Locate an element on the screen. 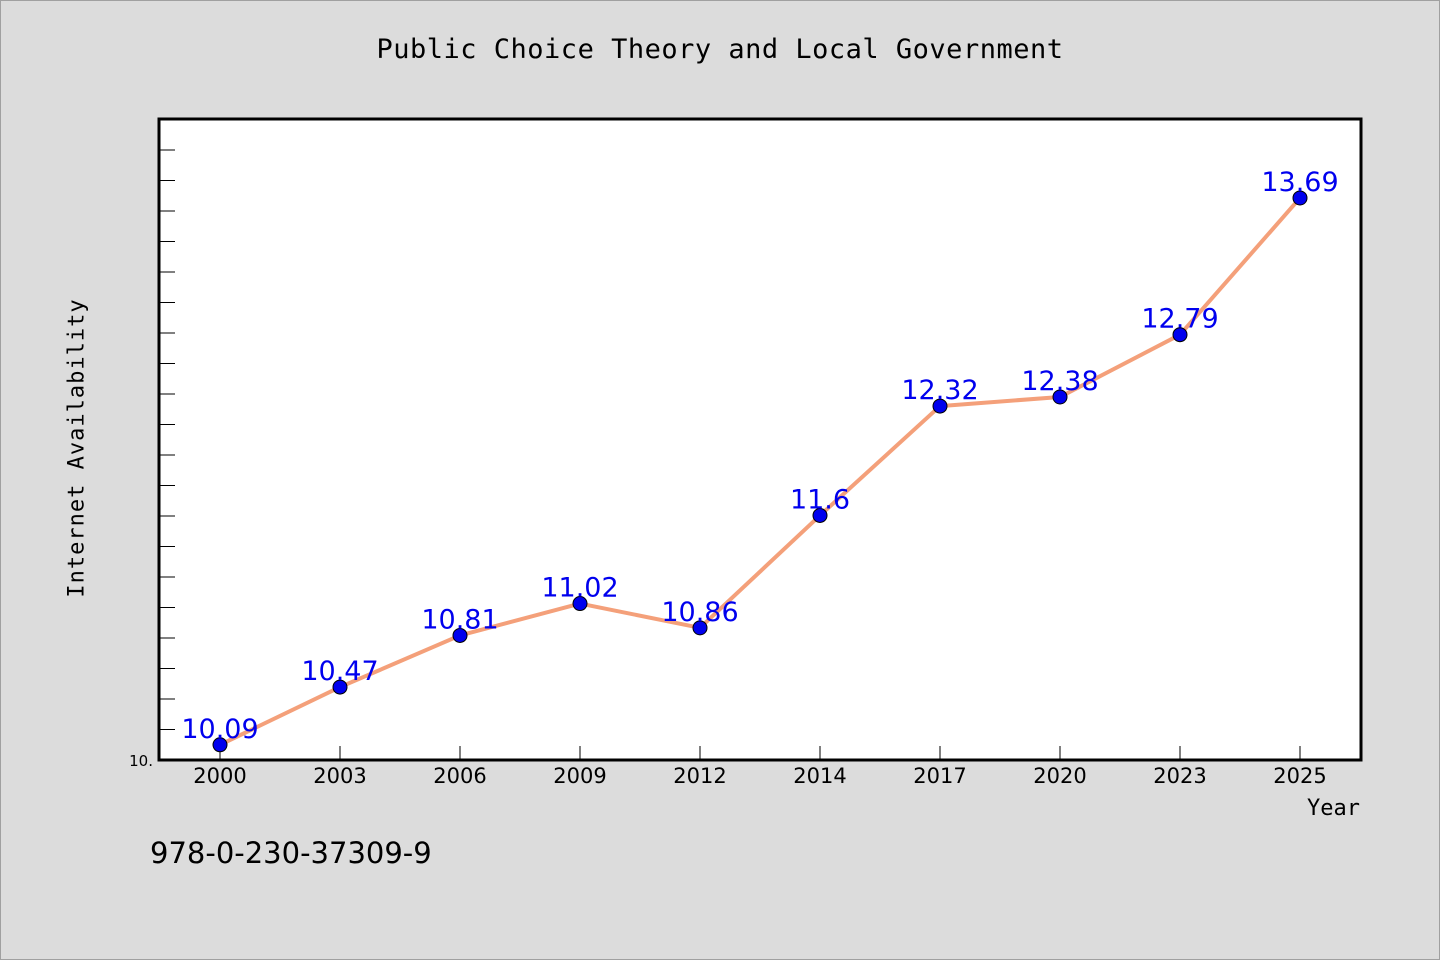 The image size is (1440, 960). data-label: 10.47 is located at coordinates (339, 671).